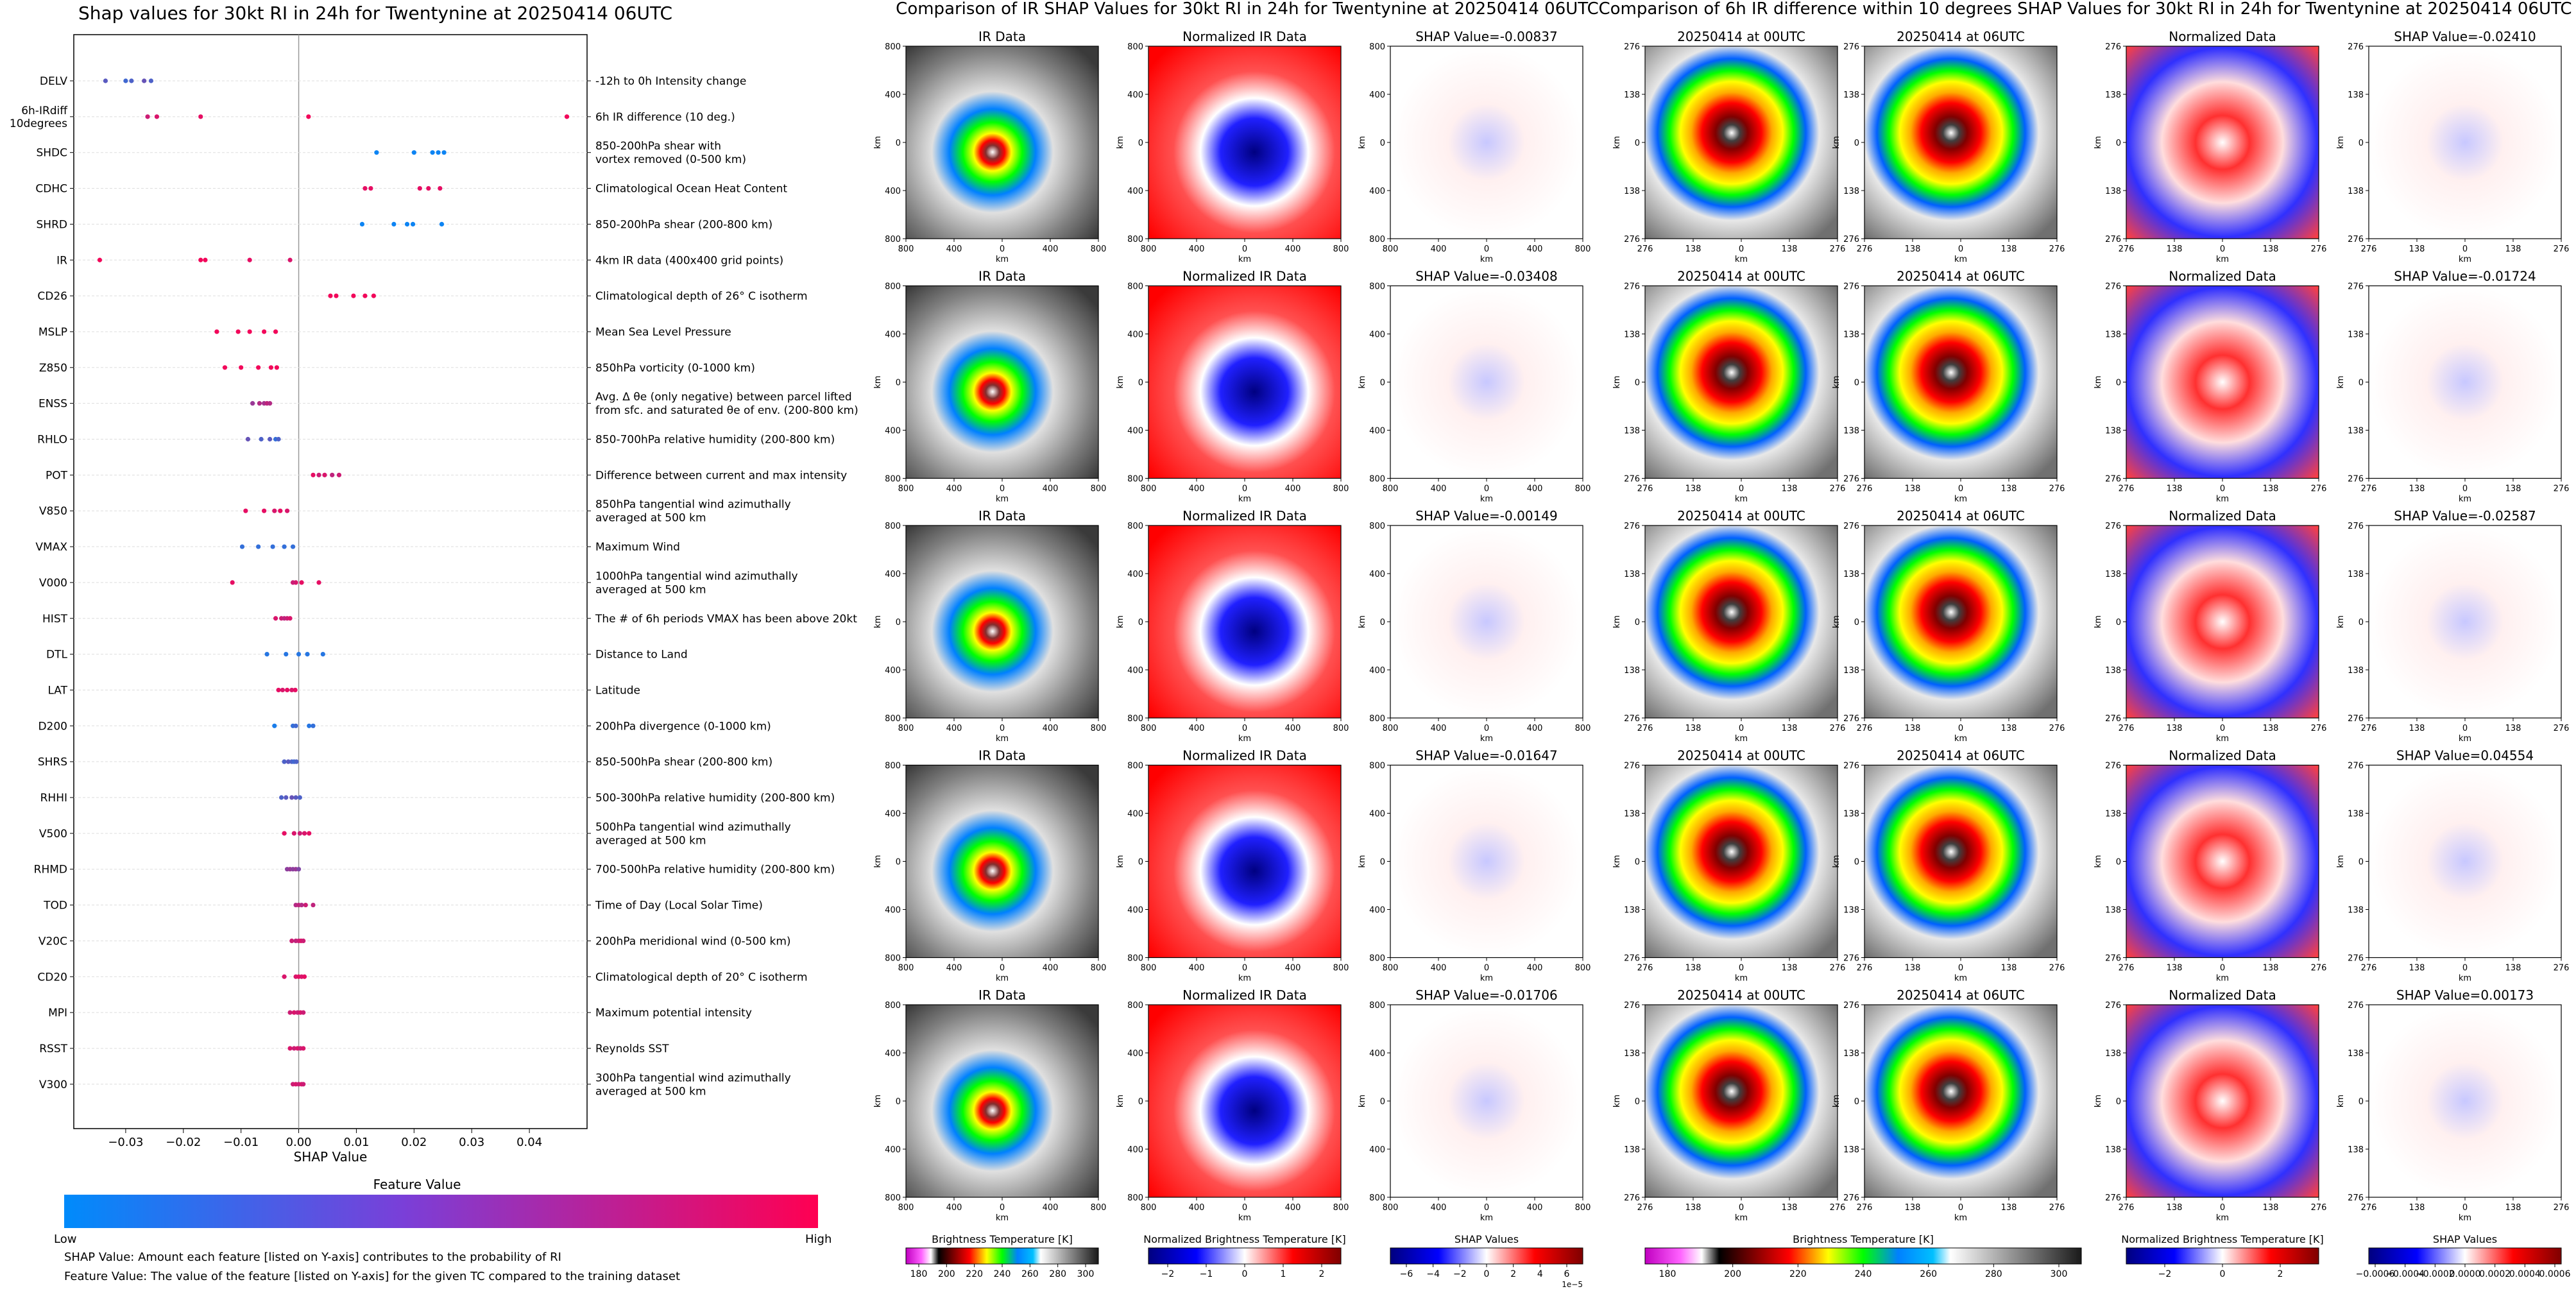  Describe the element at coordinates (2465, 1274) in the screenshot. I see `colorbar-tick-label: 0.0000` at that location.